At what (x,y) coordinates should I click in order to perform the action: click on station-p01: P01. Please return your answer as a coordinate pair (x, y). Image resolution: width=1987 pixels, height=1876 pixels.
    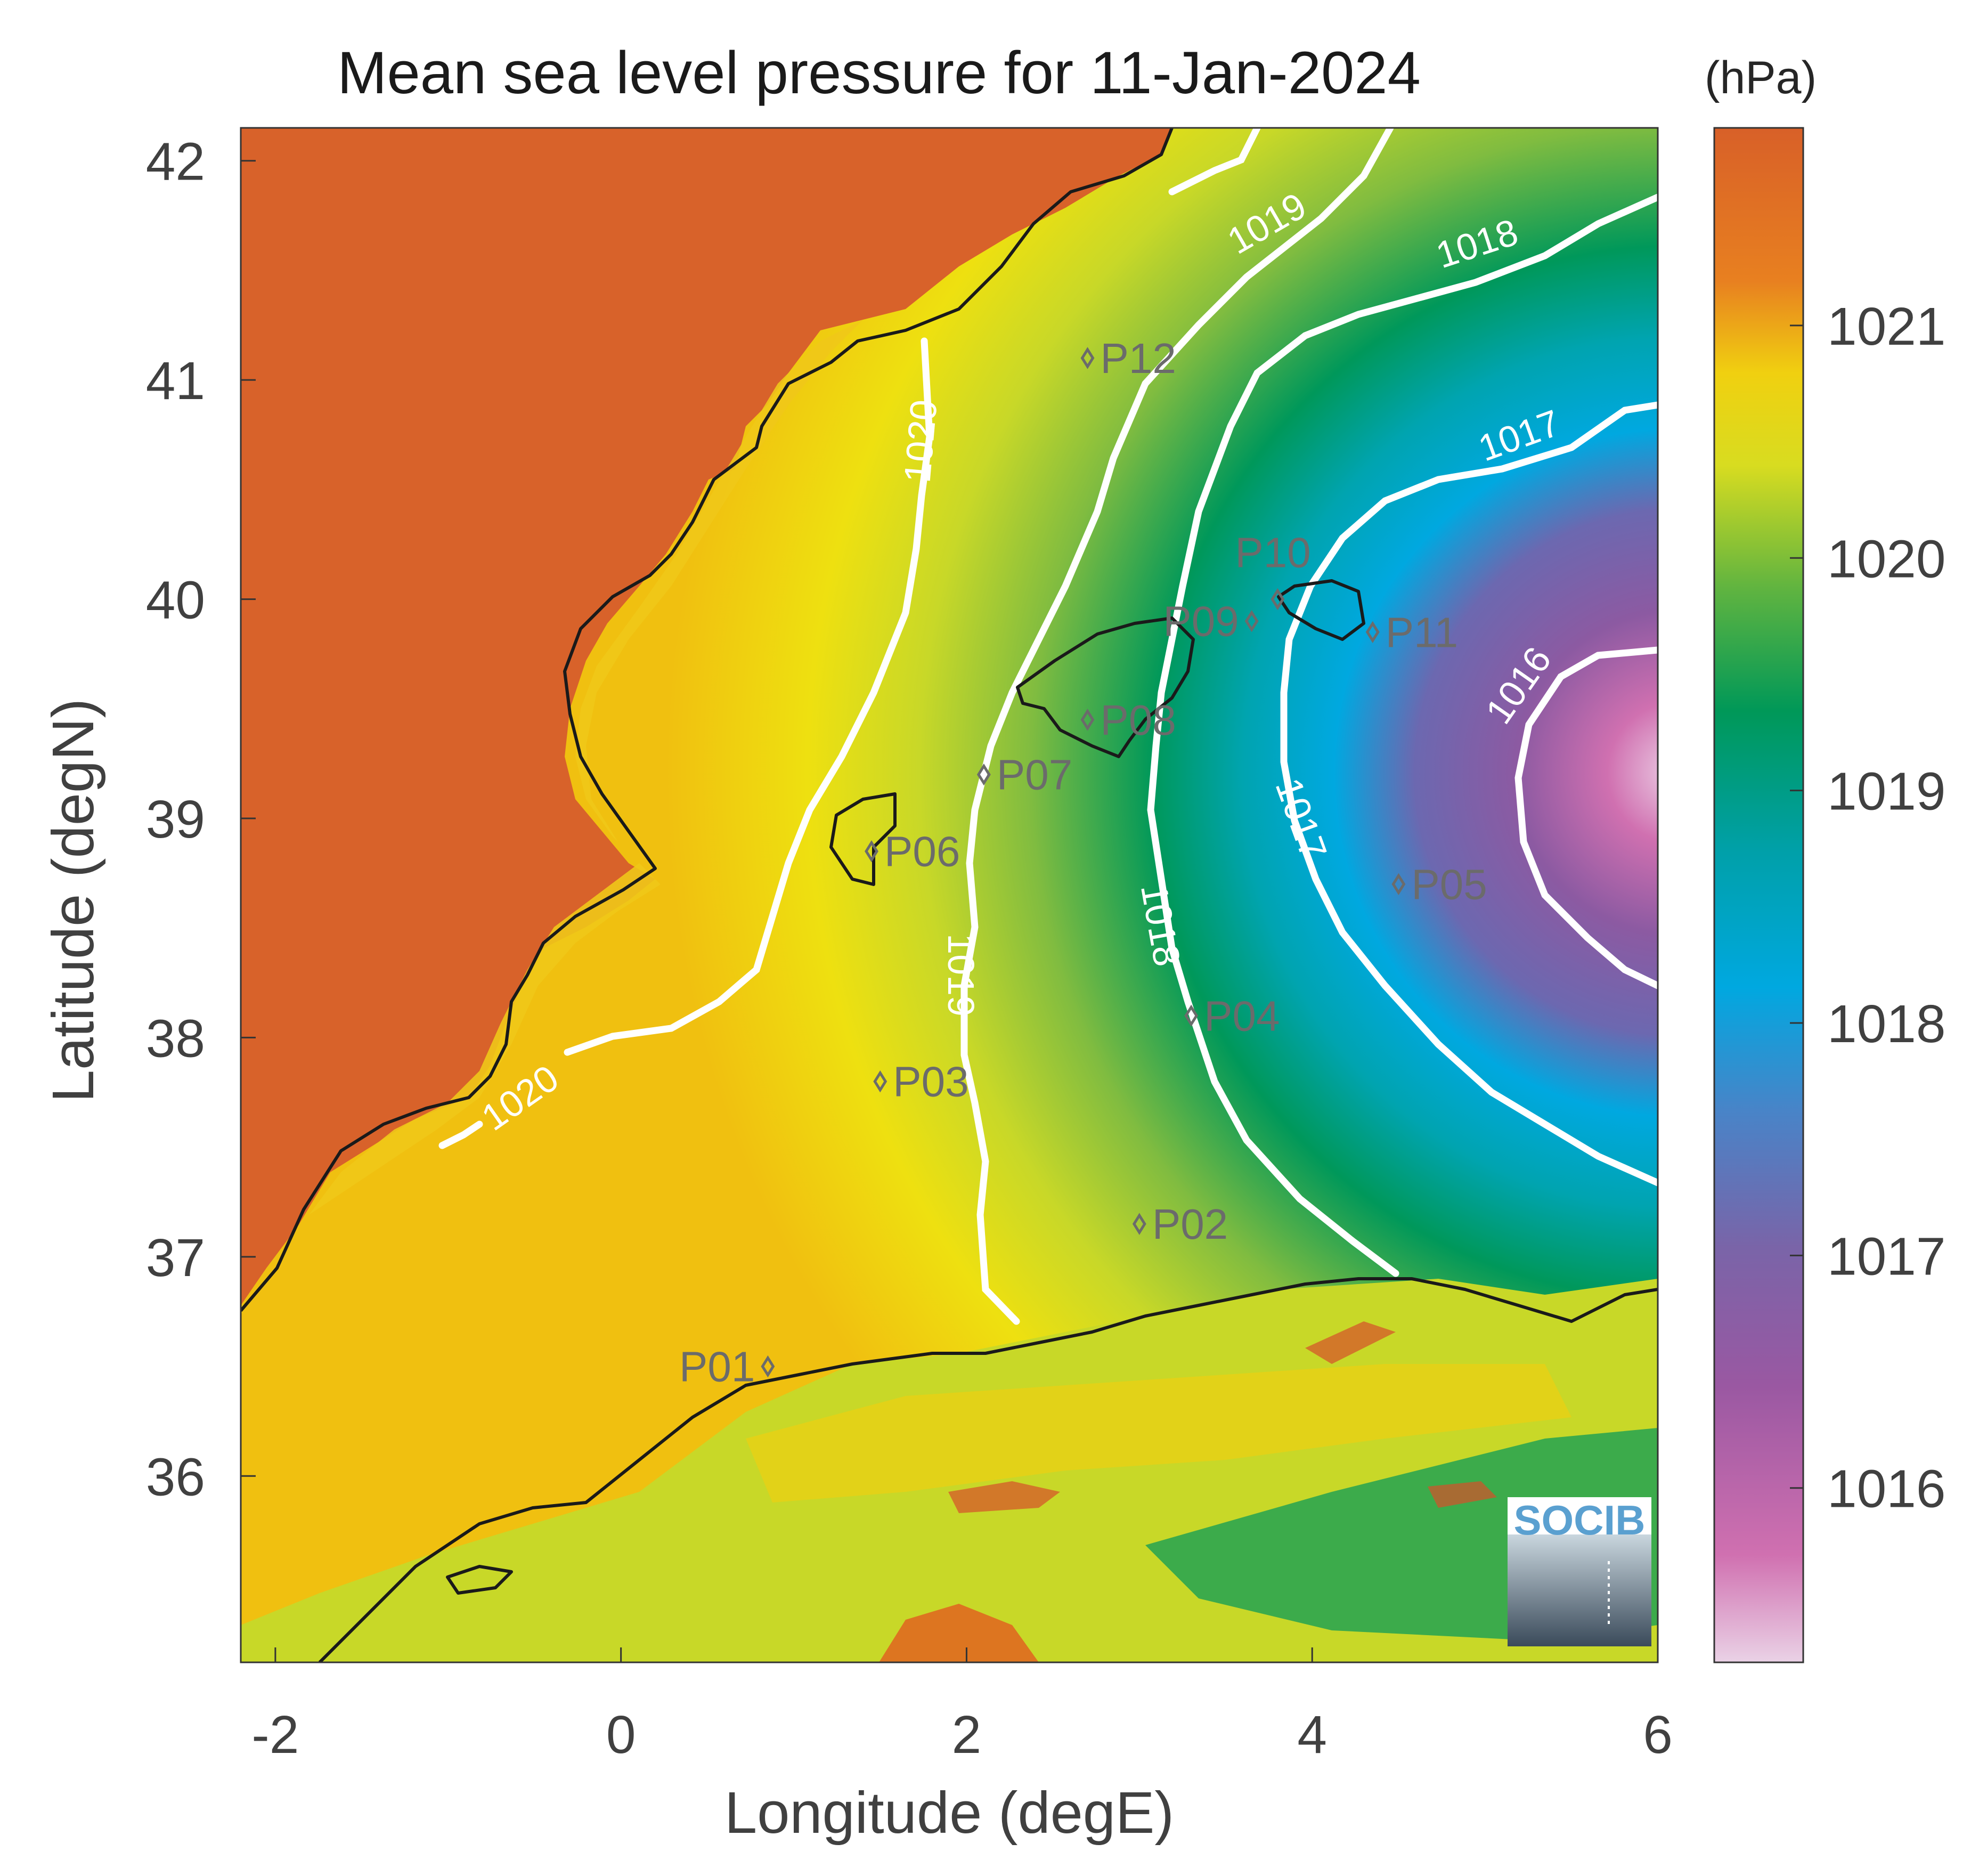
    Looking at the image, I should click on (727, 1367).